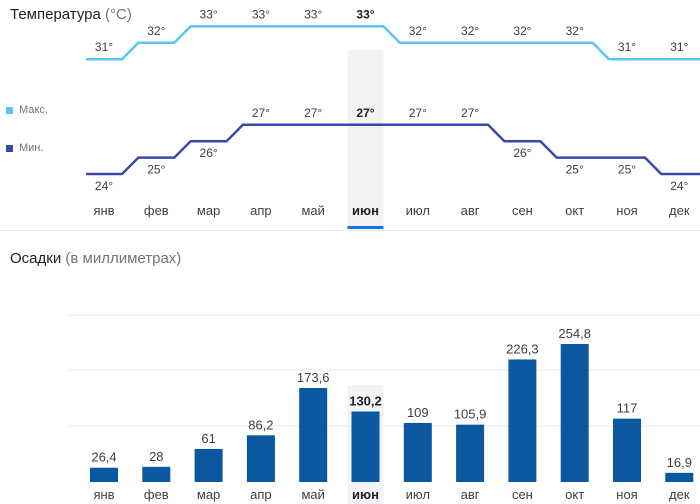 This screenshot has height=504, width=700. Describe the element at coordinates (679, 494) in the screenshot. I see `precipitation-month-tab: дек` at that location.